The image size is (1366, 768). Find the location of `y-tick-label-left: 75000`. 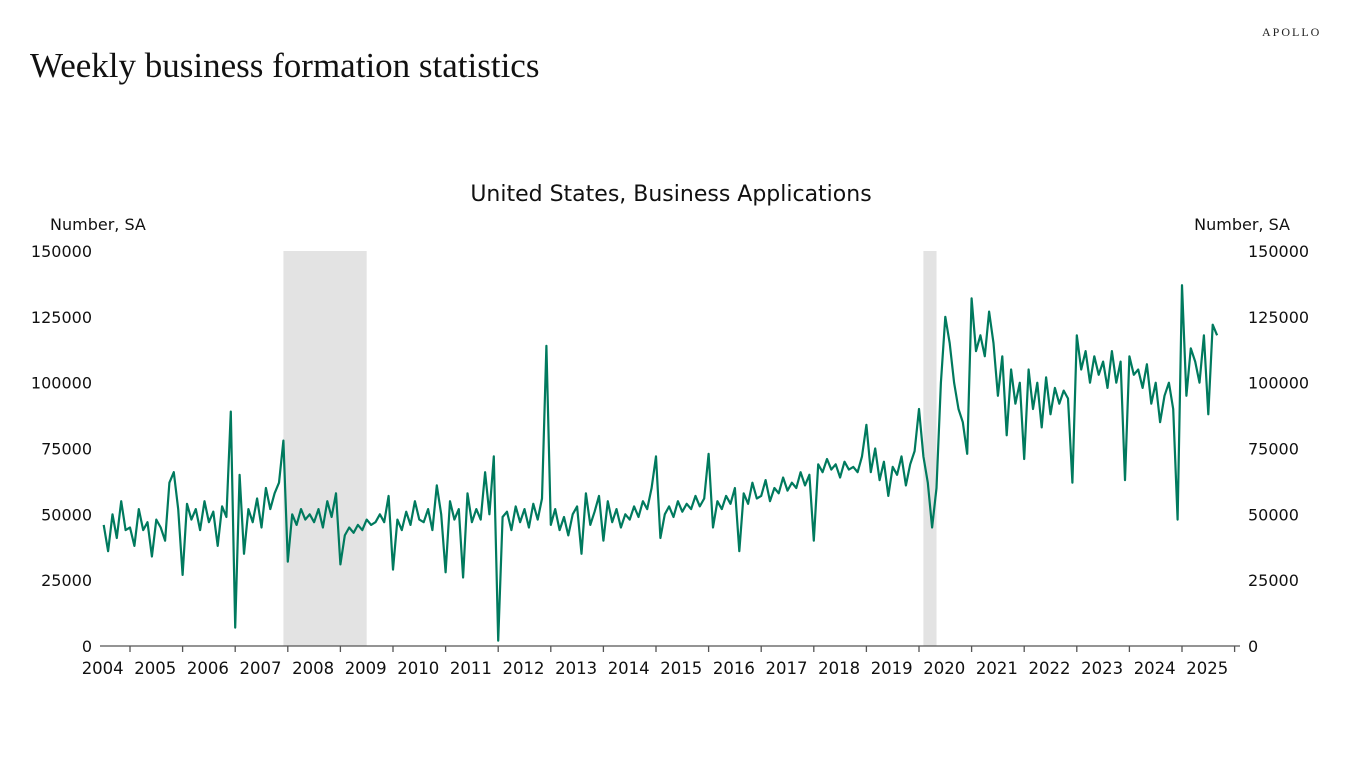

y-tick-label-left: 75000 is located at coordinates (66, 449).